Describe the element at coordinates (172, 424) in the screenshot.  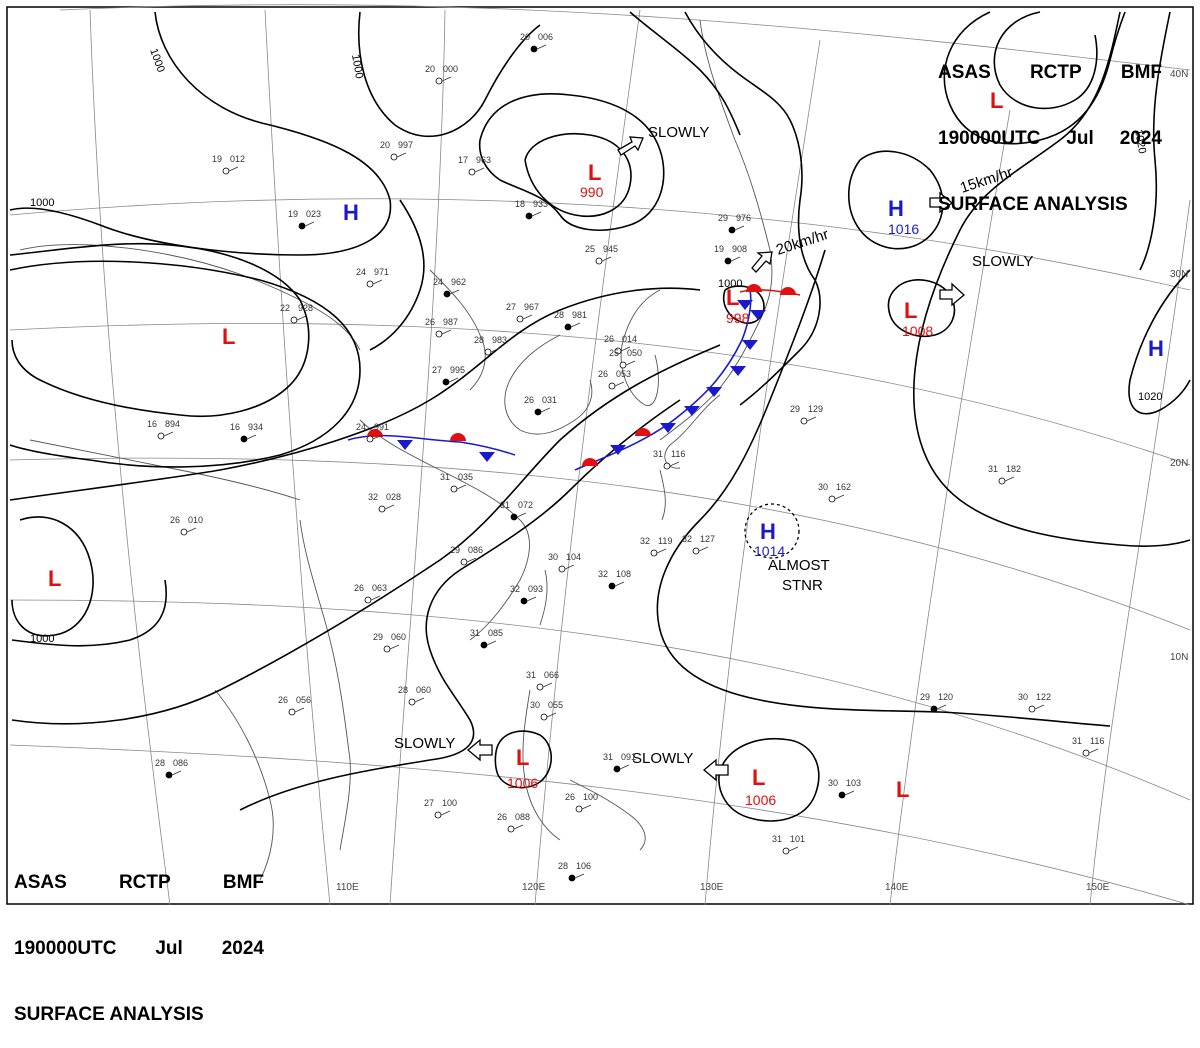
I see `station-pressure: 894` at that location.